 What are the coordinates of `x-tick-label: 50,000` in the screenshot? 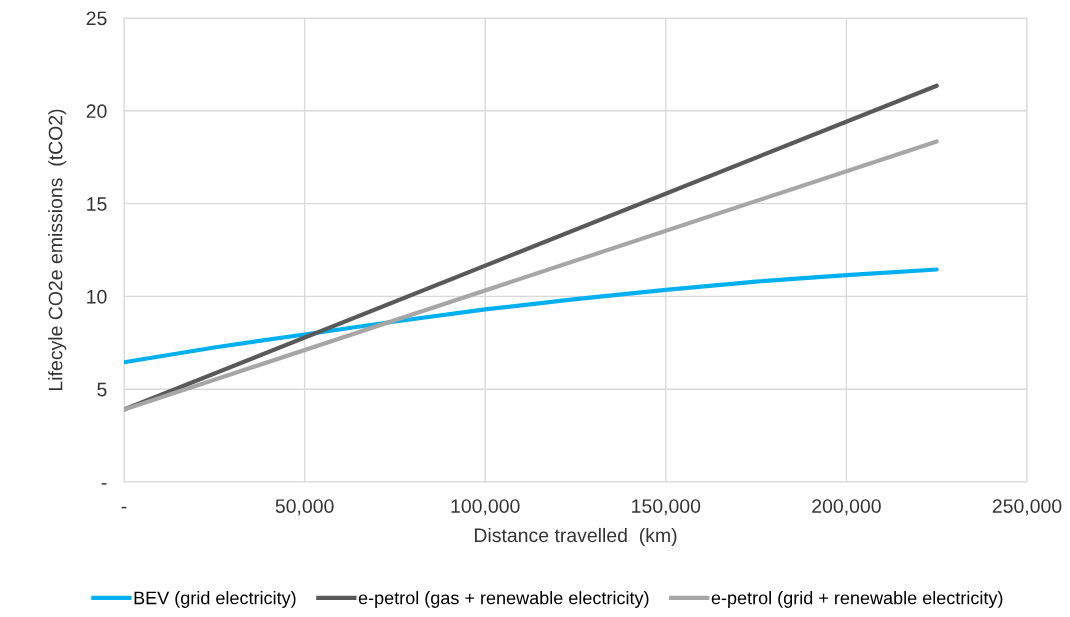 It's located at (304, 507).